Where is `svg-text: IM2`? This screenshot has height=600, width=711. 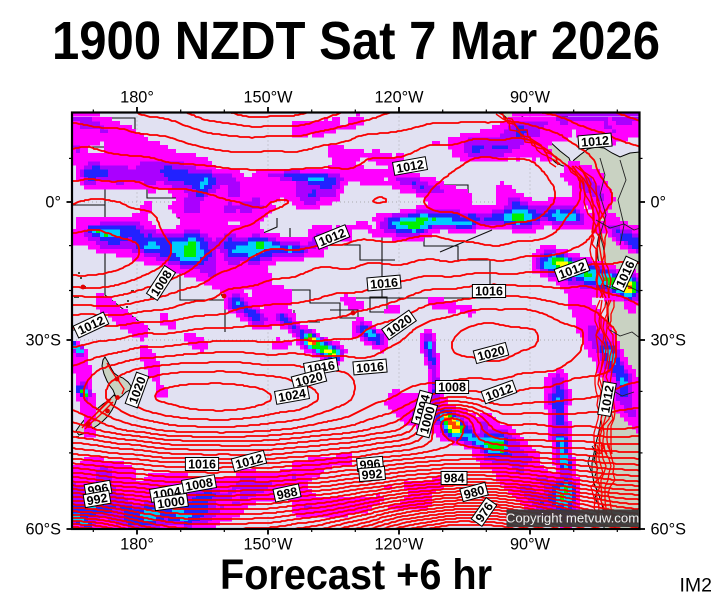
svg-text: IM2 is located at coordinates (695, 586).